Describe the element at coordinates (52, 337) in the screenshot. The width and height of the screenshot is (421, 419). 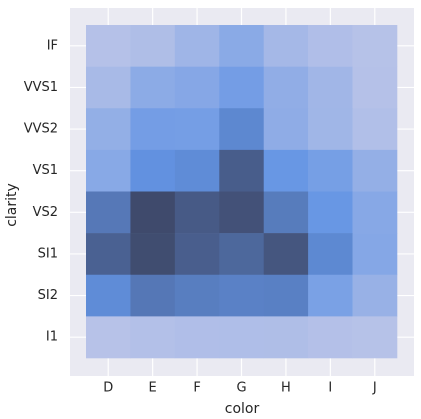
I see `y-tick-label: I1` at that location.